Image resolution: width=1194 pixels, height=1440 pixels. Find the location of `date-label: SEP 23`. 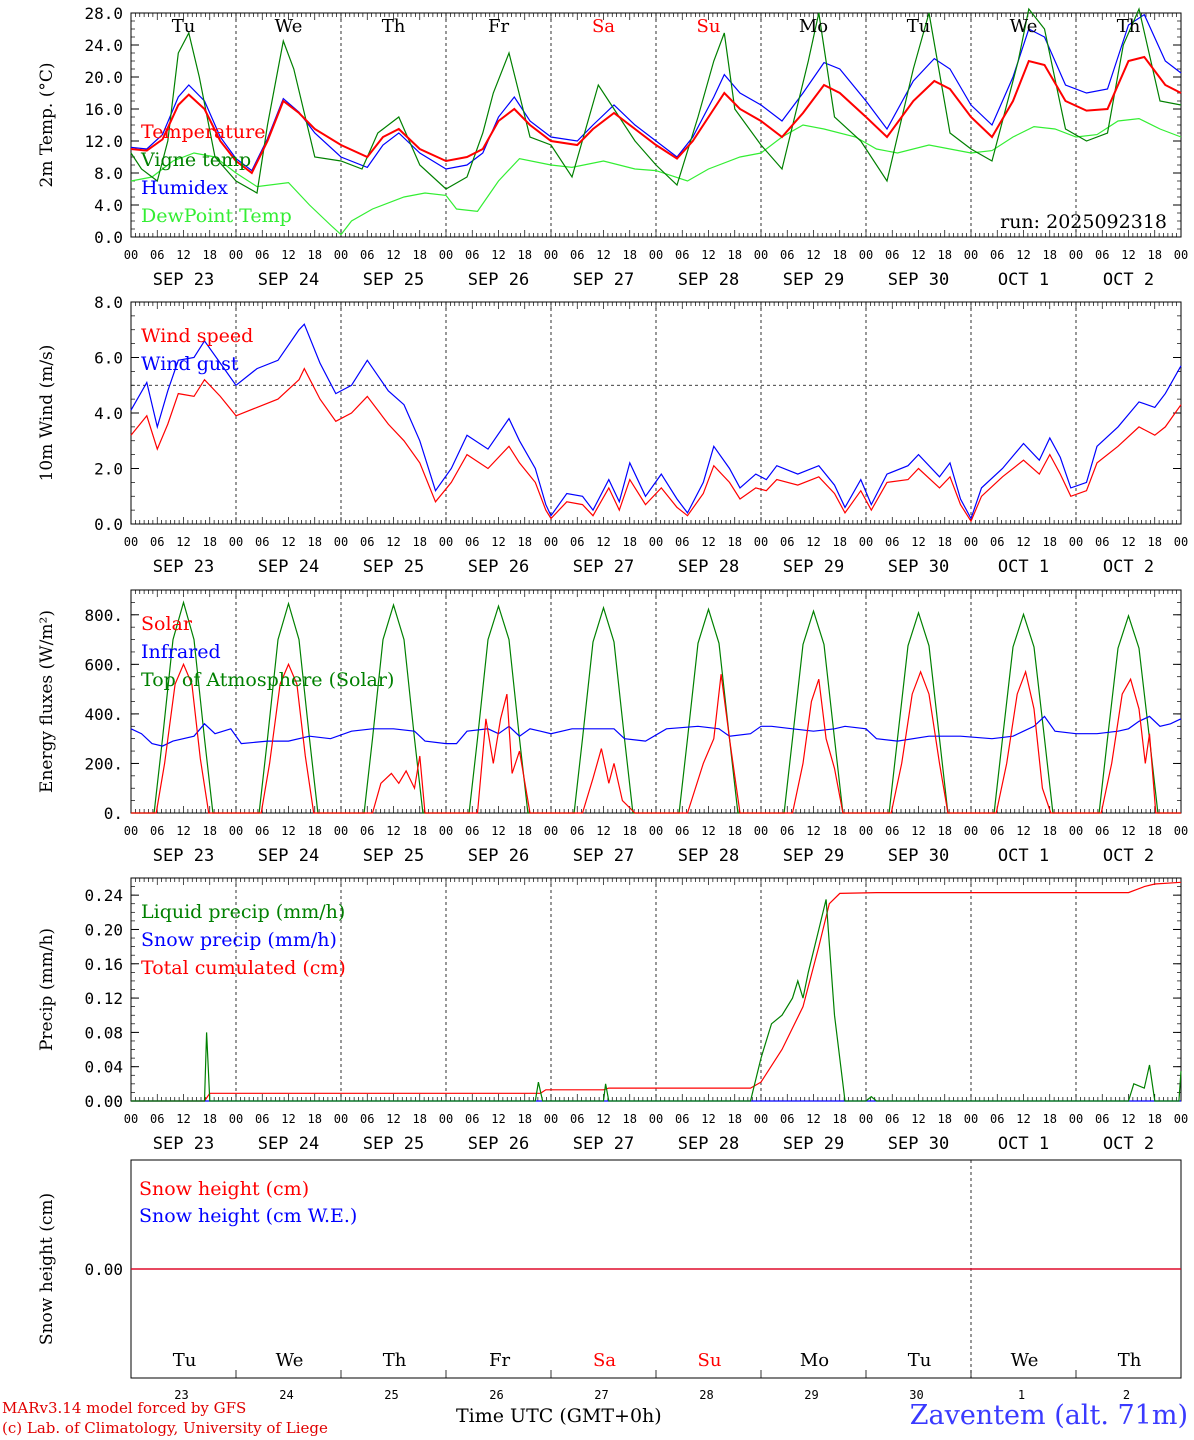

date-label: SEP 23 is located at coordinates (183, 280).